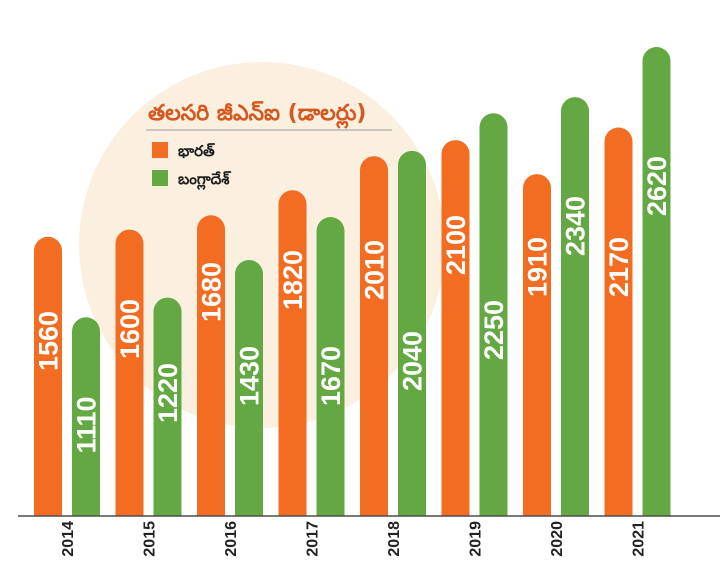  Describe the element at coordinates (130, 329) in the screenshot. I see `india-value-label-2015: 1600` at that location.